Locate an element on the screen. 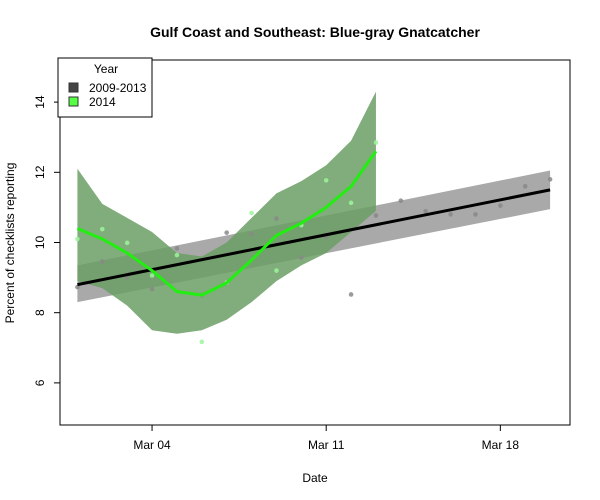  y-tick-label: 14 is located at coordinates (40, 102).